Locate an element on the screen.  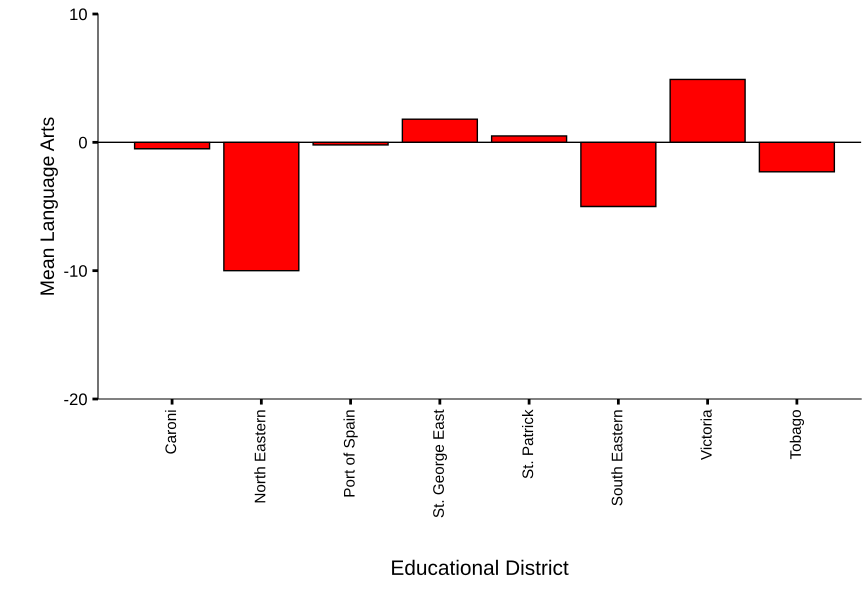
x-tick-label: Caroni is located at coordinates (170, 432).